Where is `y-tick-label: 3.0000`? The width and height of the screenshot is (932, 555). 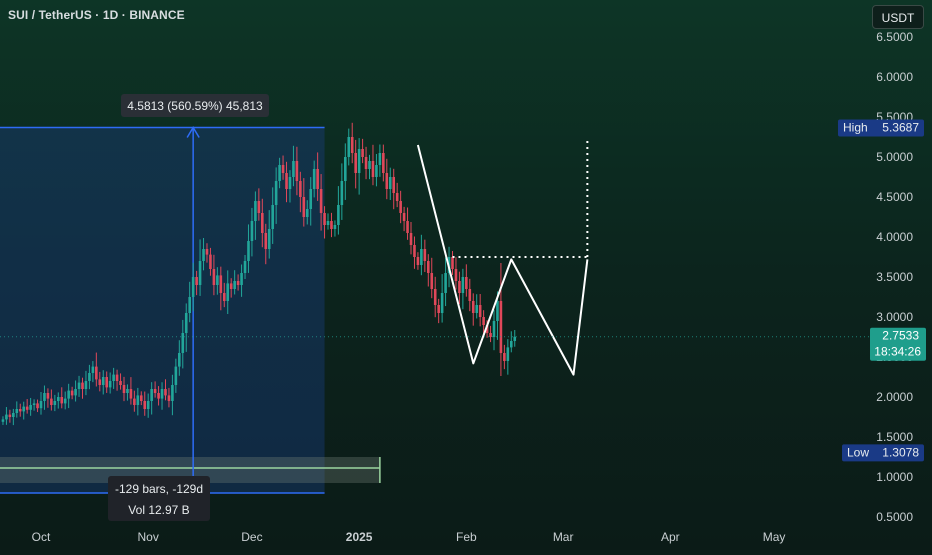 y-tick-label: 3.0000 is located at coordinates (894, 317).